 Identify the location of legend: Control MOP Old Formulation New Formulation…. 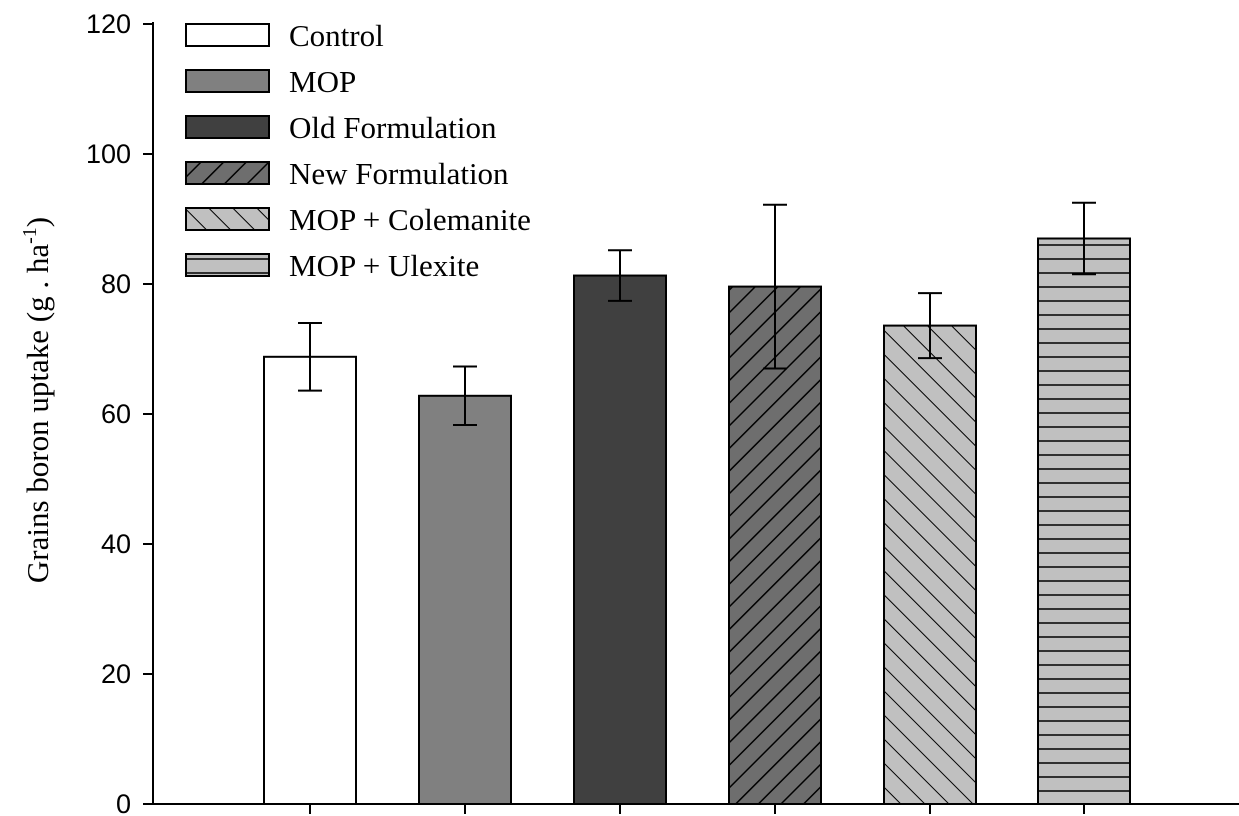
(358, 150).